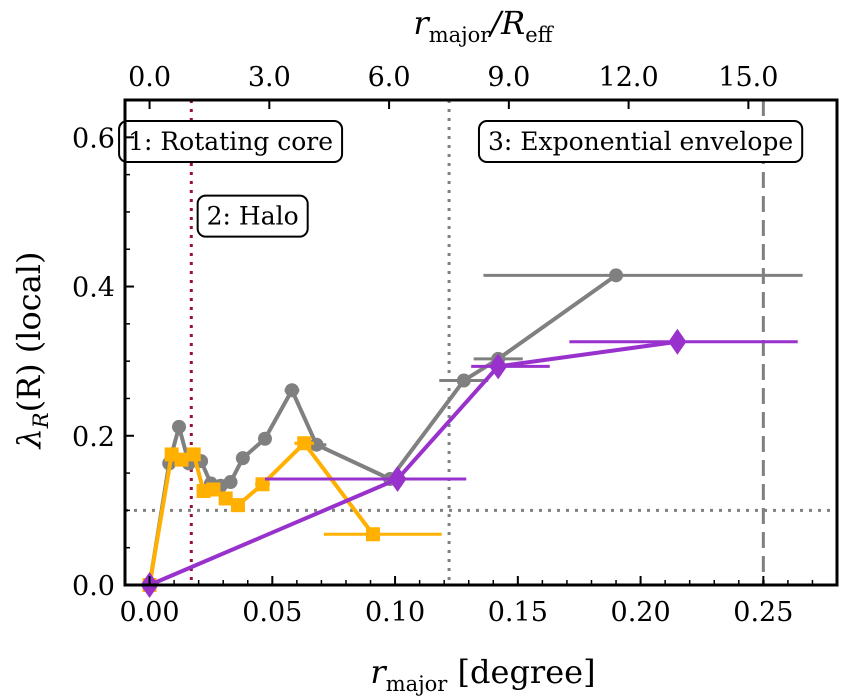  I want to click on annotation-0-text: 1: Rotating core, so click(230, 141).